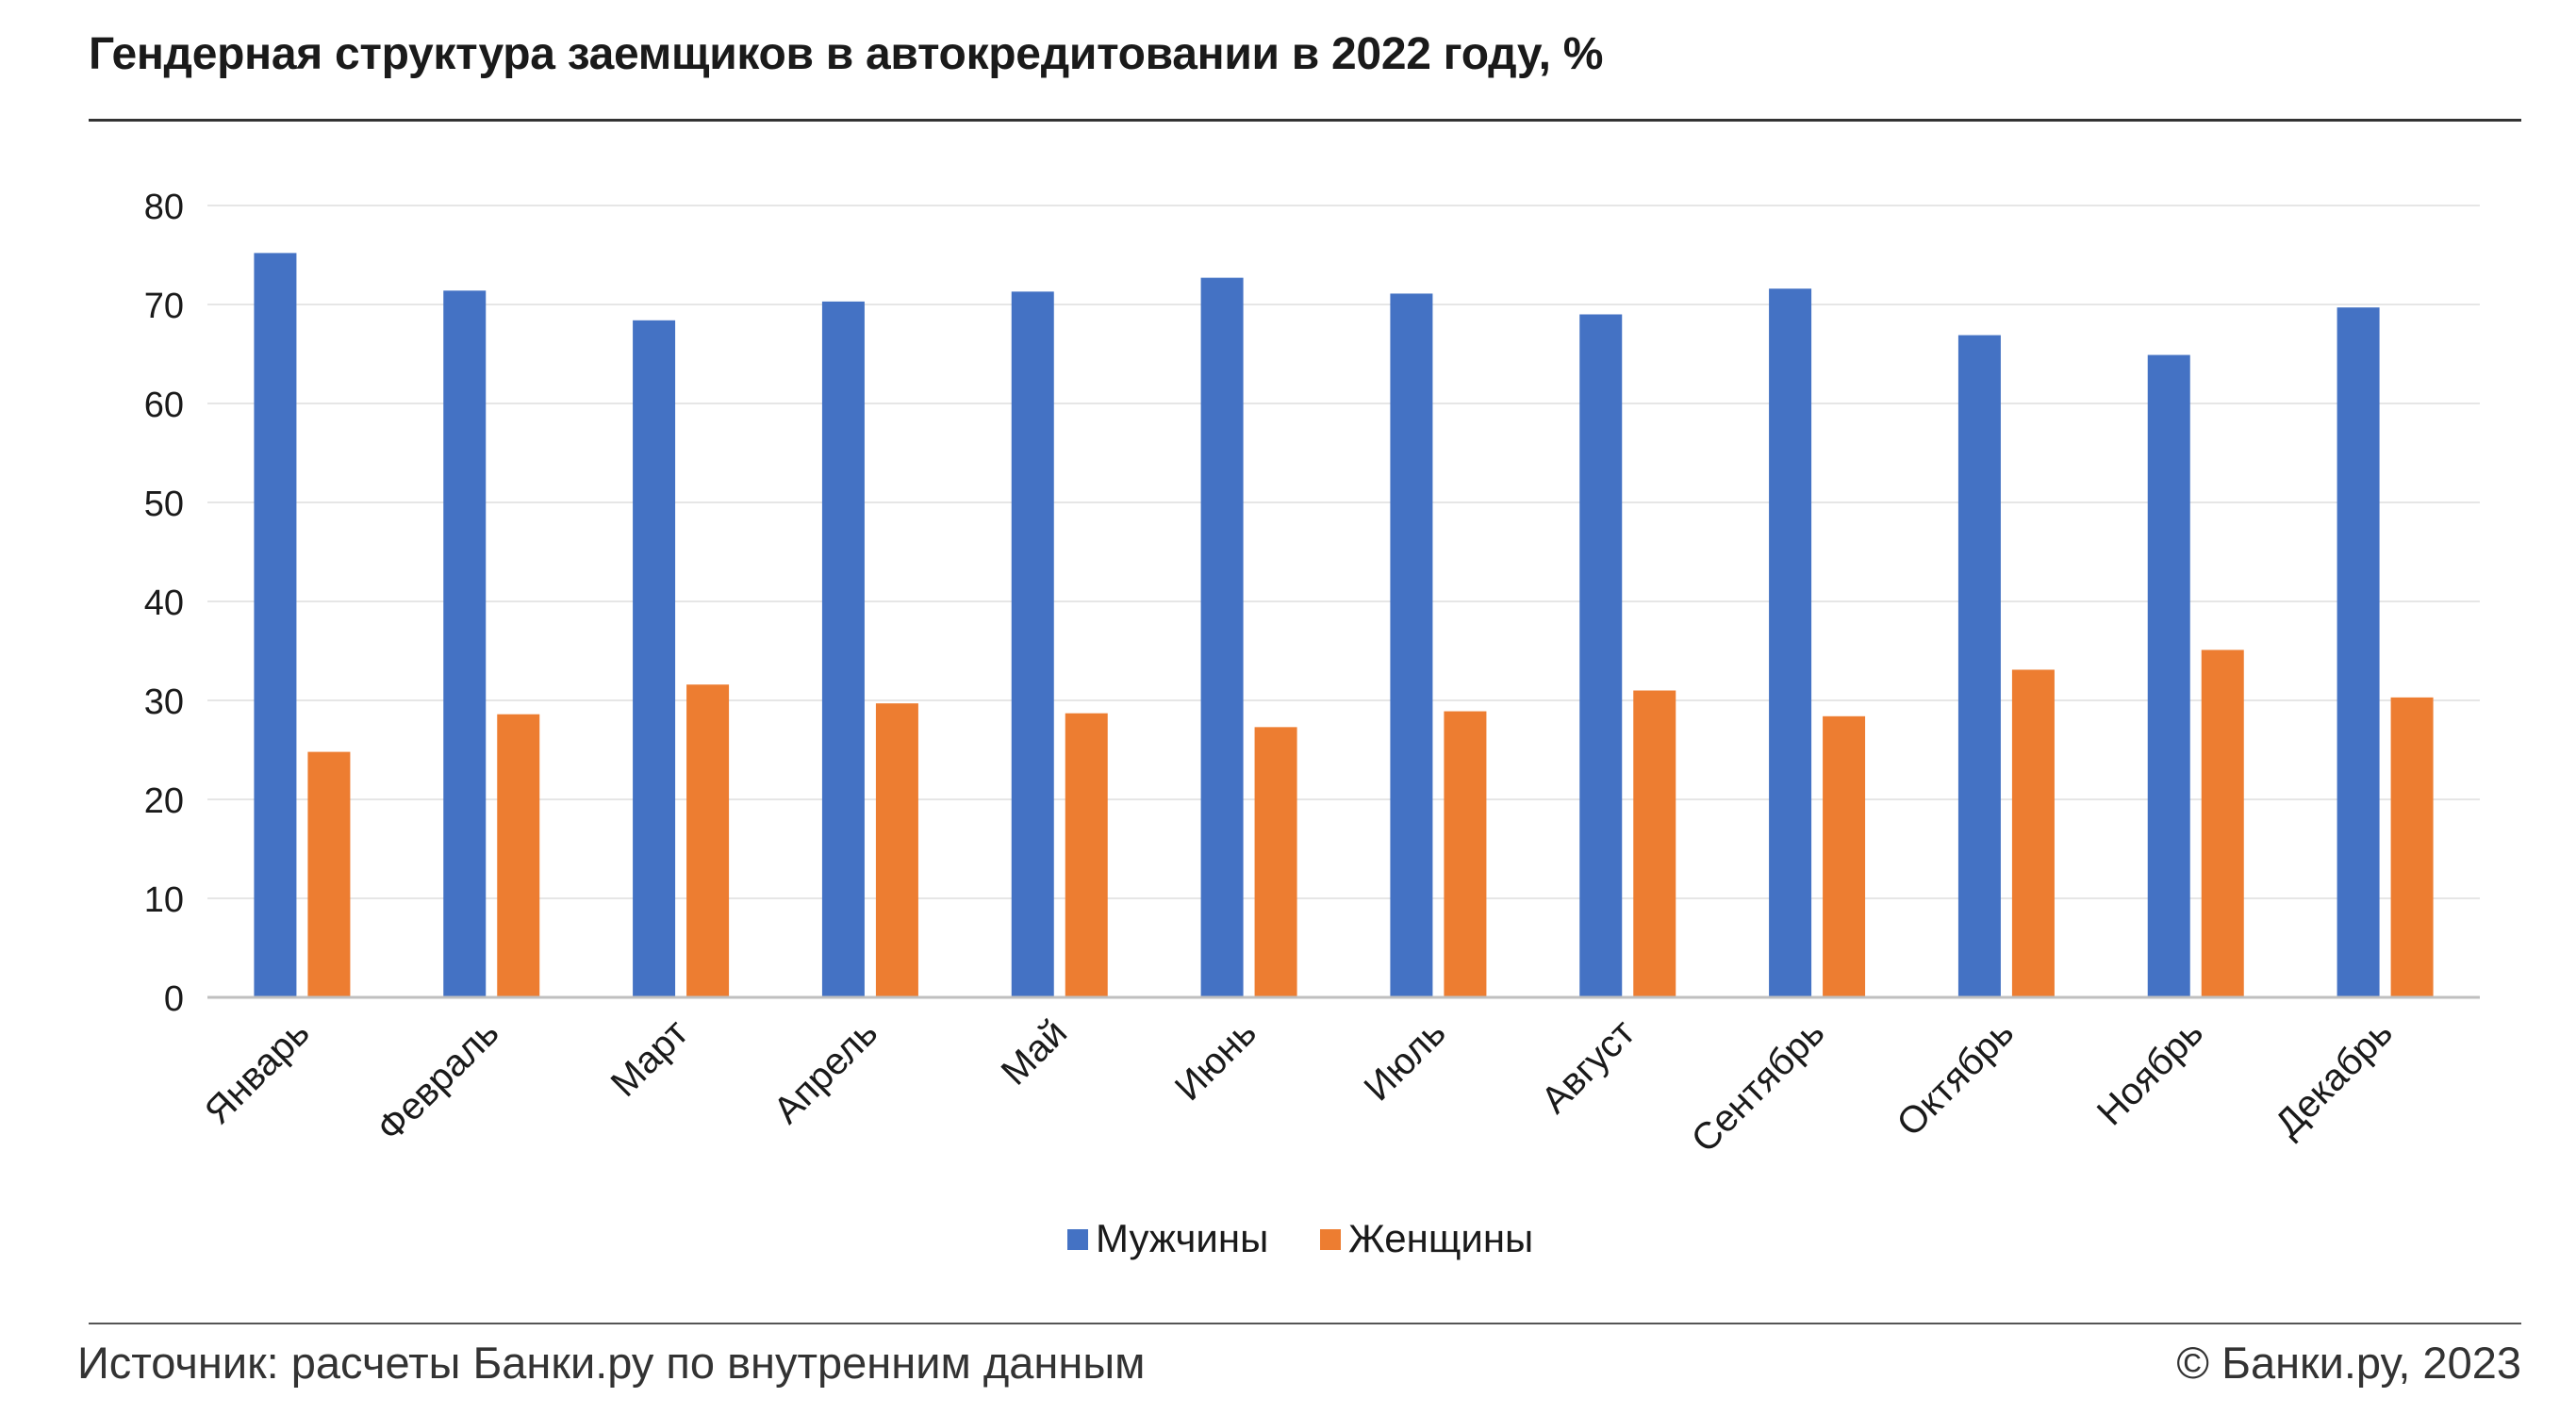 The height and width of the screenshot is (1414, 2576). I want to click on y-tick-label: 80, so click(164, 207).